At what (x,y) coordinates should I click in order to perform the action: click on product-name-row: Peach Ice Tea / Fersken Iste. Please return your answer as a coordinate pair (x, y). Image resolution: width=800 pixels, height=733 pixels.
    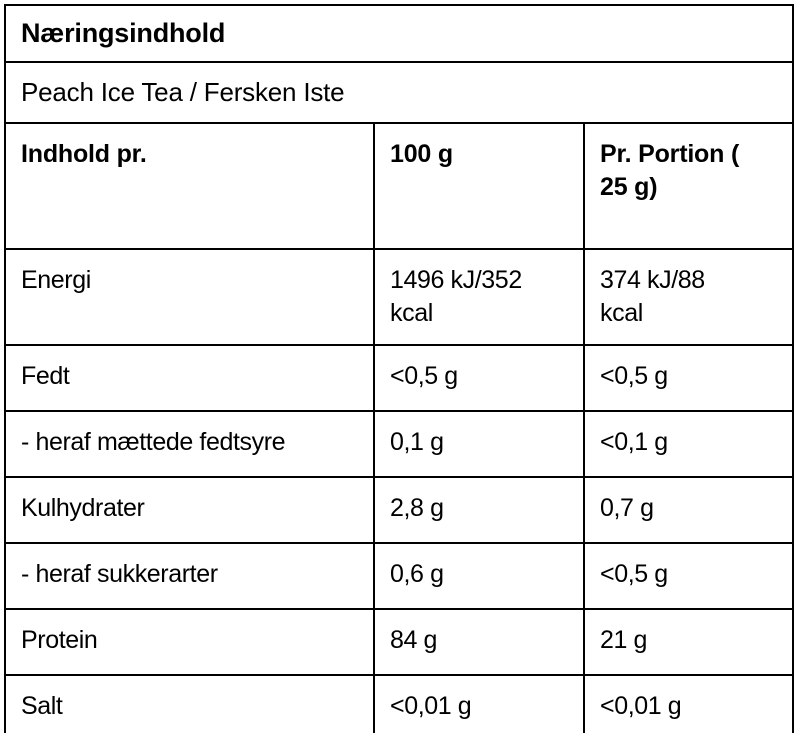
    Looking at the image, I should click on (399, 92).